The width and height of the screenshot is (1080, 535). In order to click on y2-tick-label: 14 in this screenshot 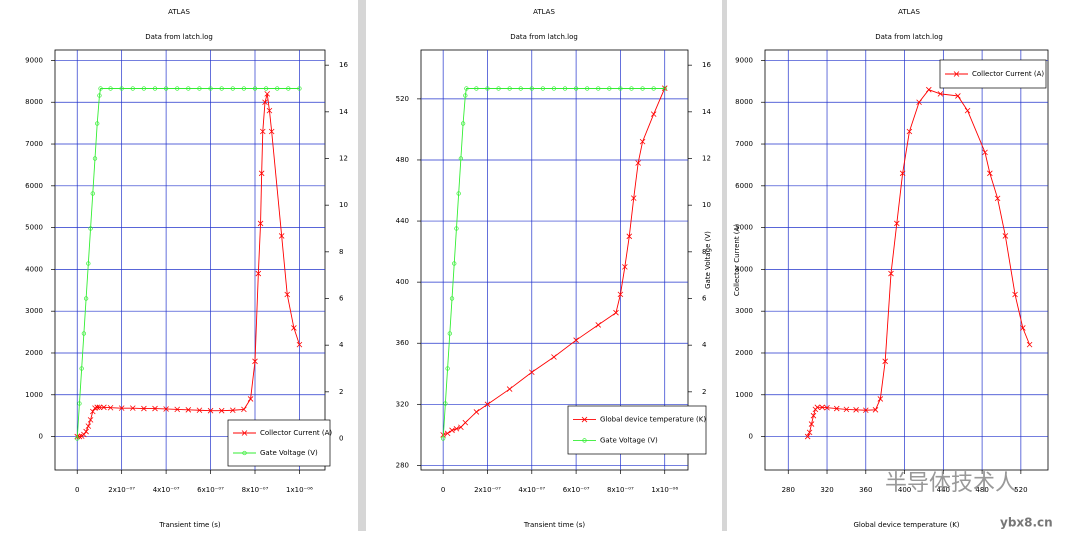, I will do `click(706, 112)`.